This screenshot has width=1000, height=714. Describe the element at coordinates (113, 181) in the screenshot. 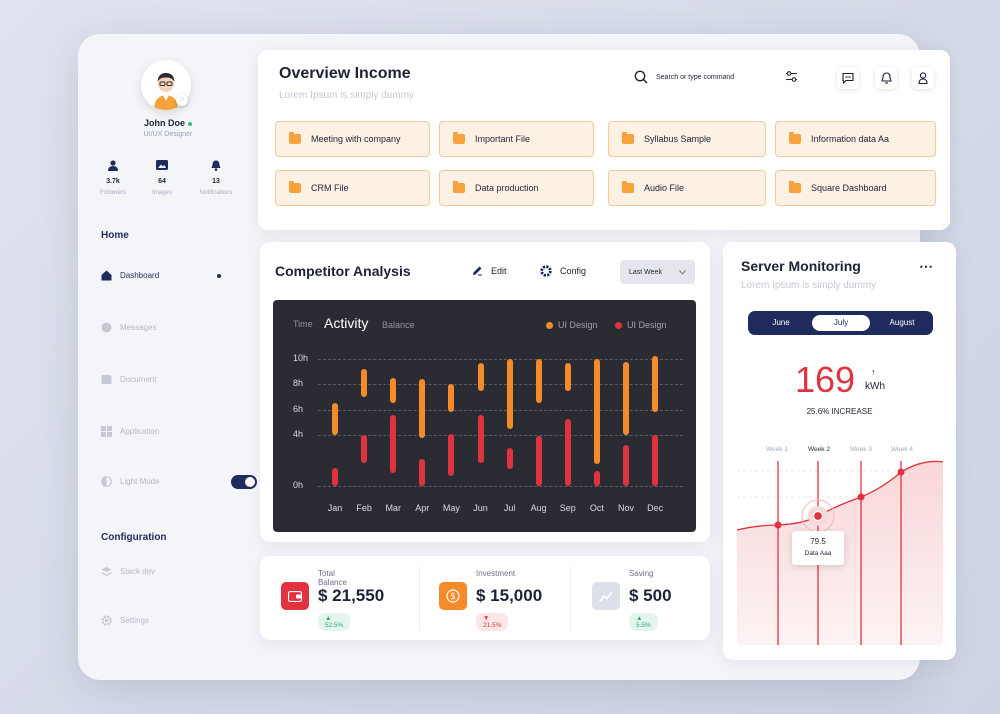

I see `stat-value: 3.7k` at that location.